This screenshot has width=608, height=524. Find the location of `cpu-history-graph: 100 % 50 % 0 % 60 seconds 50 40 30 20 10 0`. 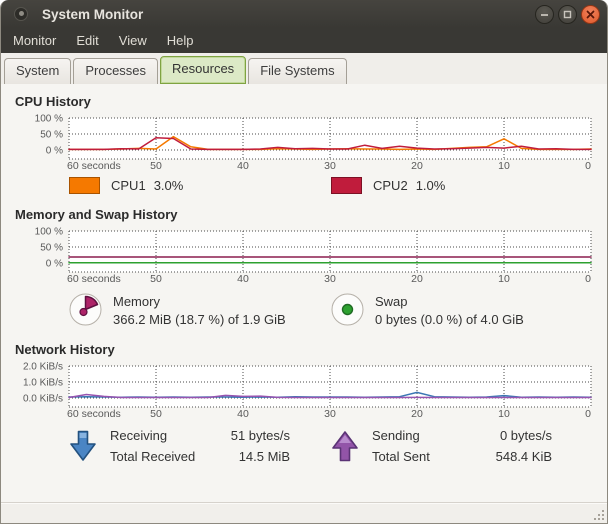

cpu-history-graph: 100 % 50 % 0 % 60 seconds 50 40 30 20 10 0 is located at coordinates (304, 143).